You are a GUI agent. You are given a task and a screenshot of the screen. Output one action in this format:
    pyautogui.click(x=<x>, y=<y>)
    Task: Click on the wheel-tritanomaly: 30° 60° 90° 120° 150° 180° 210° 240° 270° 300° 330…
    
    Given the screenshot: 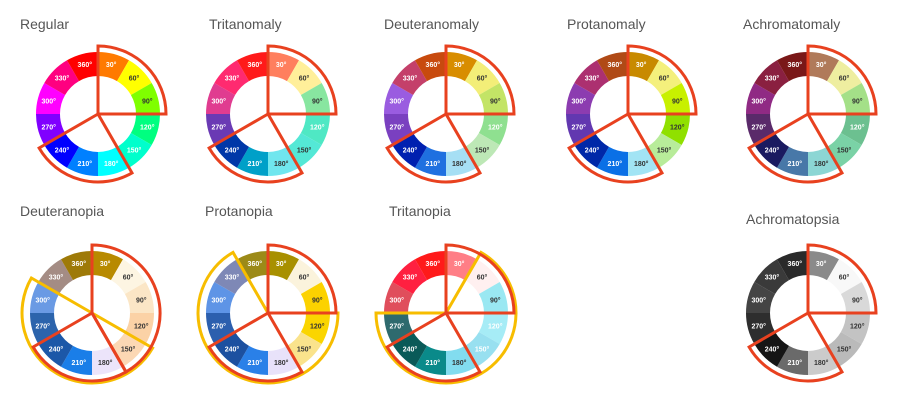 What is the action you would take?
    pyautogui.click(x=272, y=114)
    